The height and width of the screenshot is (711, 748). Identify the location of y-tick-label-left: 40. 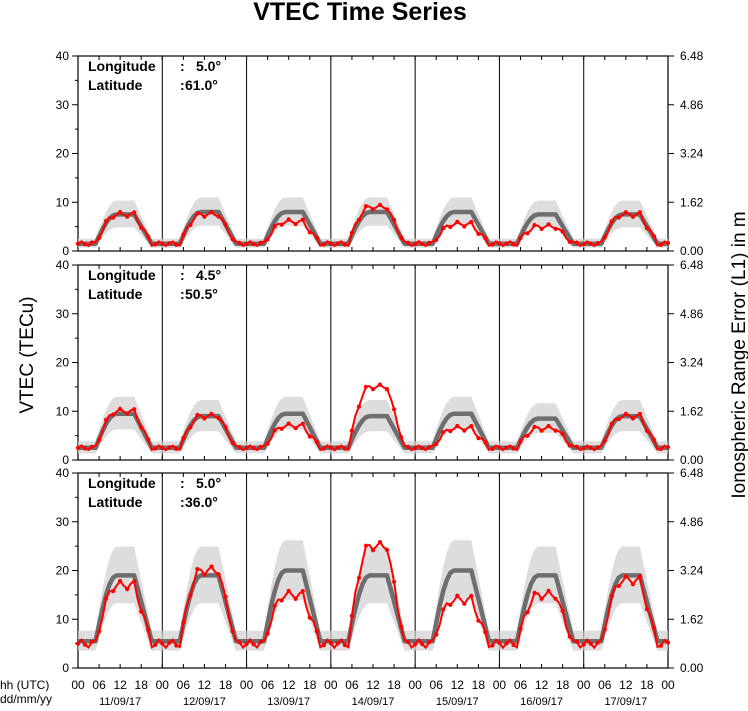
(63, 473).